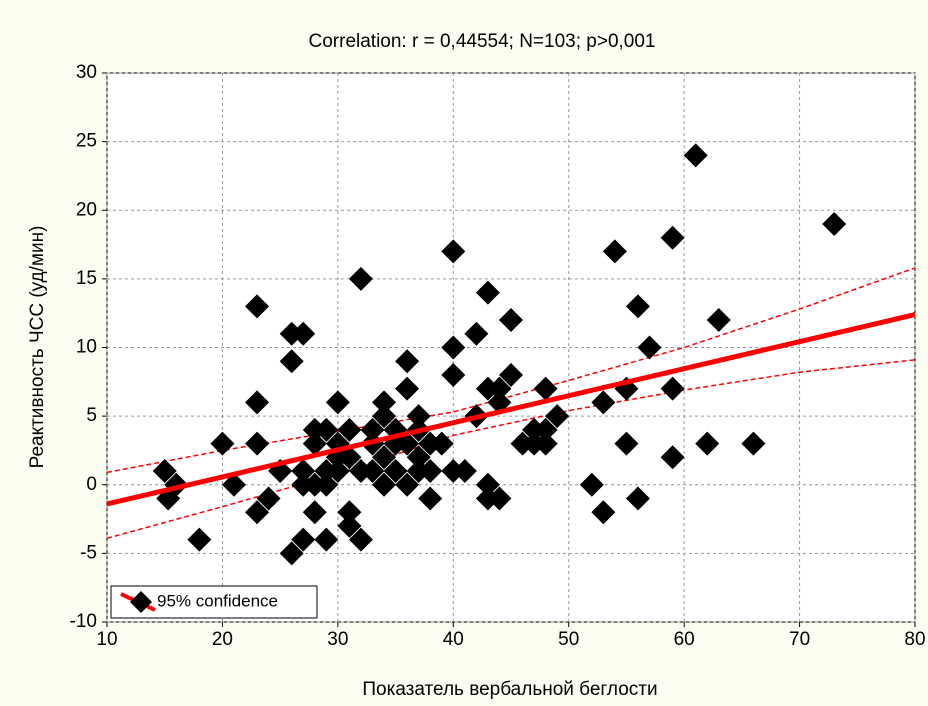  What do you see at coordinates (37, 347) in the screenshot?
I see `y-axis-label: Реактивность ЧСС (уд/мин)` at bounding box center [37, 347].